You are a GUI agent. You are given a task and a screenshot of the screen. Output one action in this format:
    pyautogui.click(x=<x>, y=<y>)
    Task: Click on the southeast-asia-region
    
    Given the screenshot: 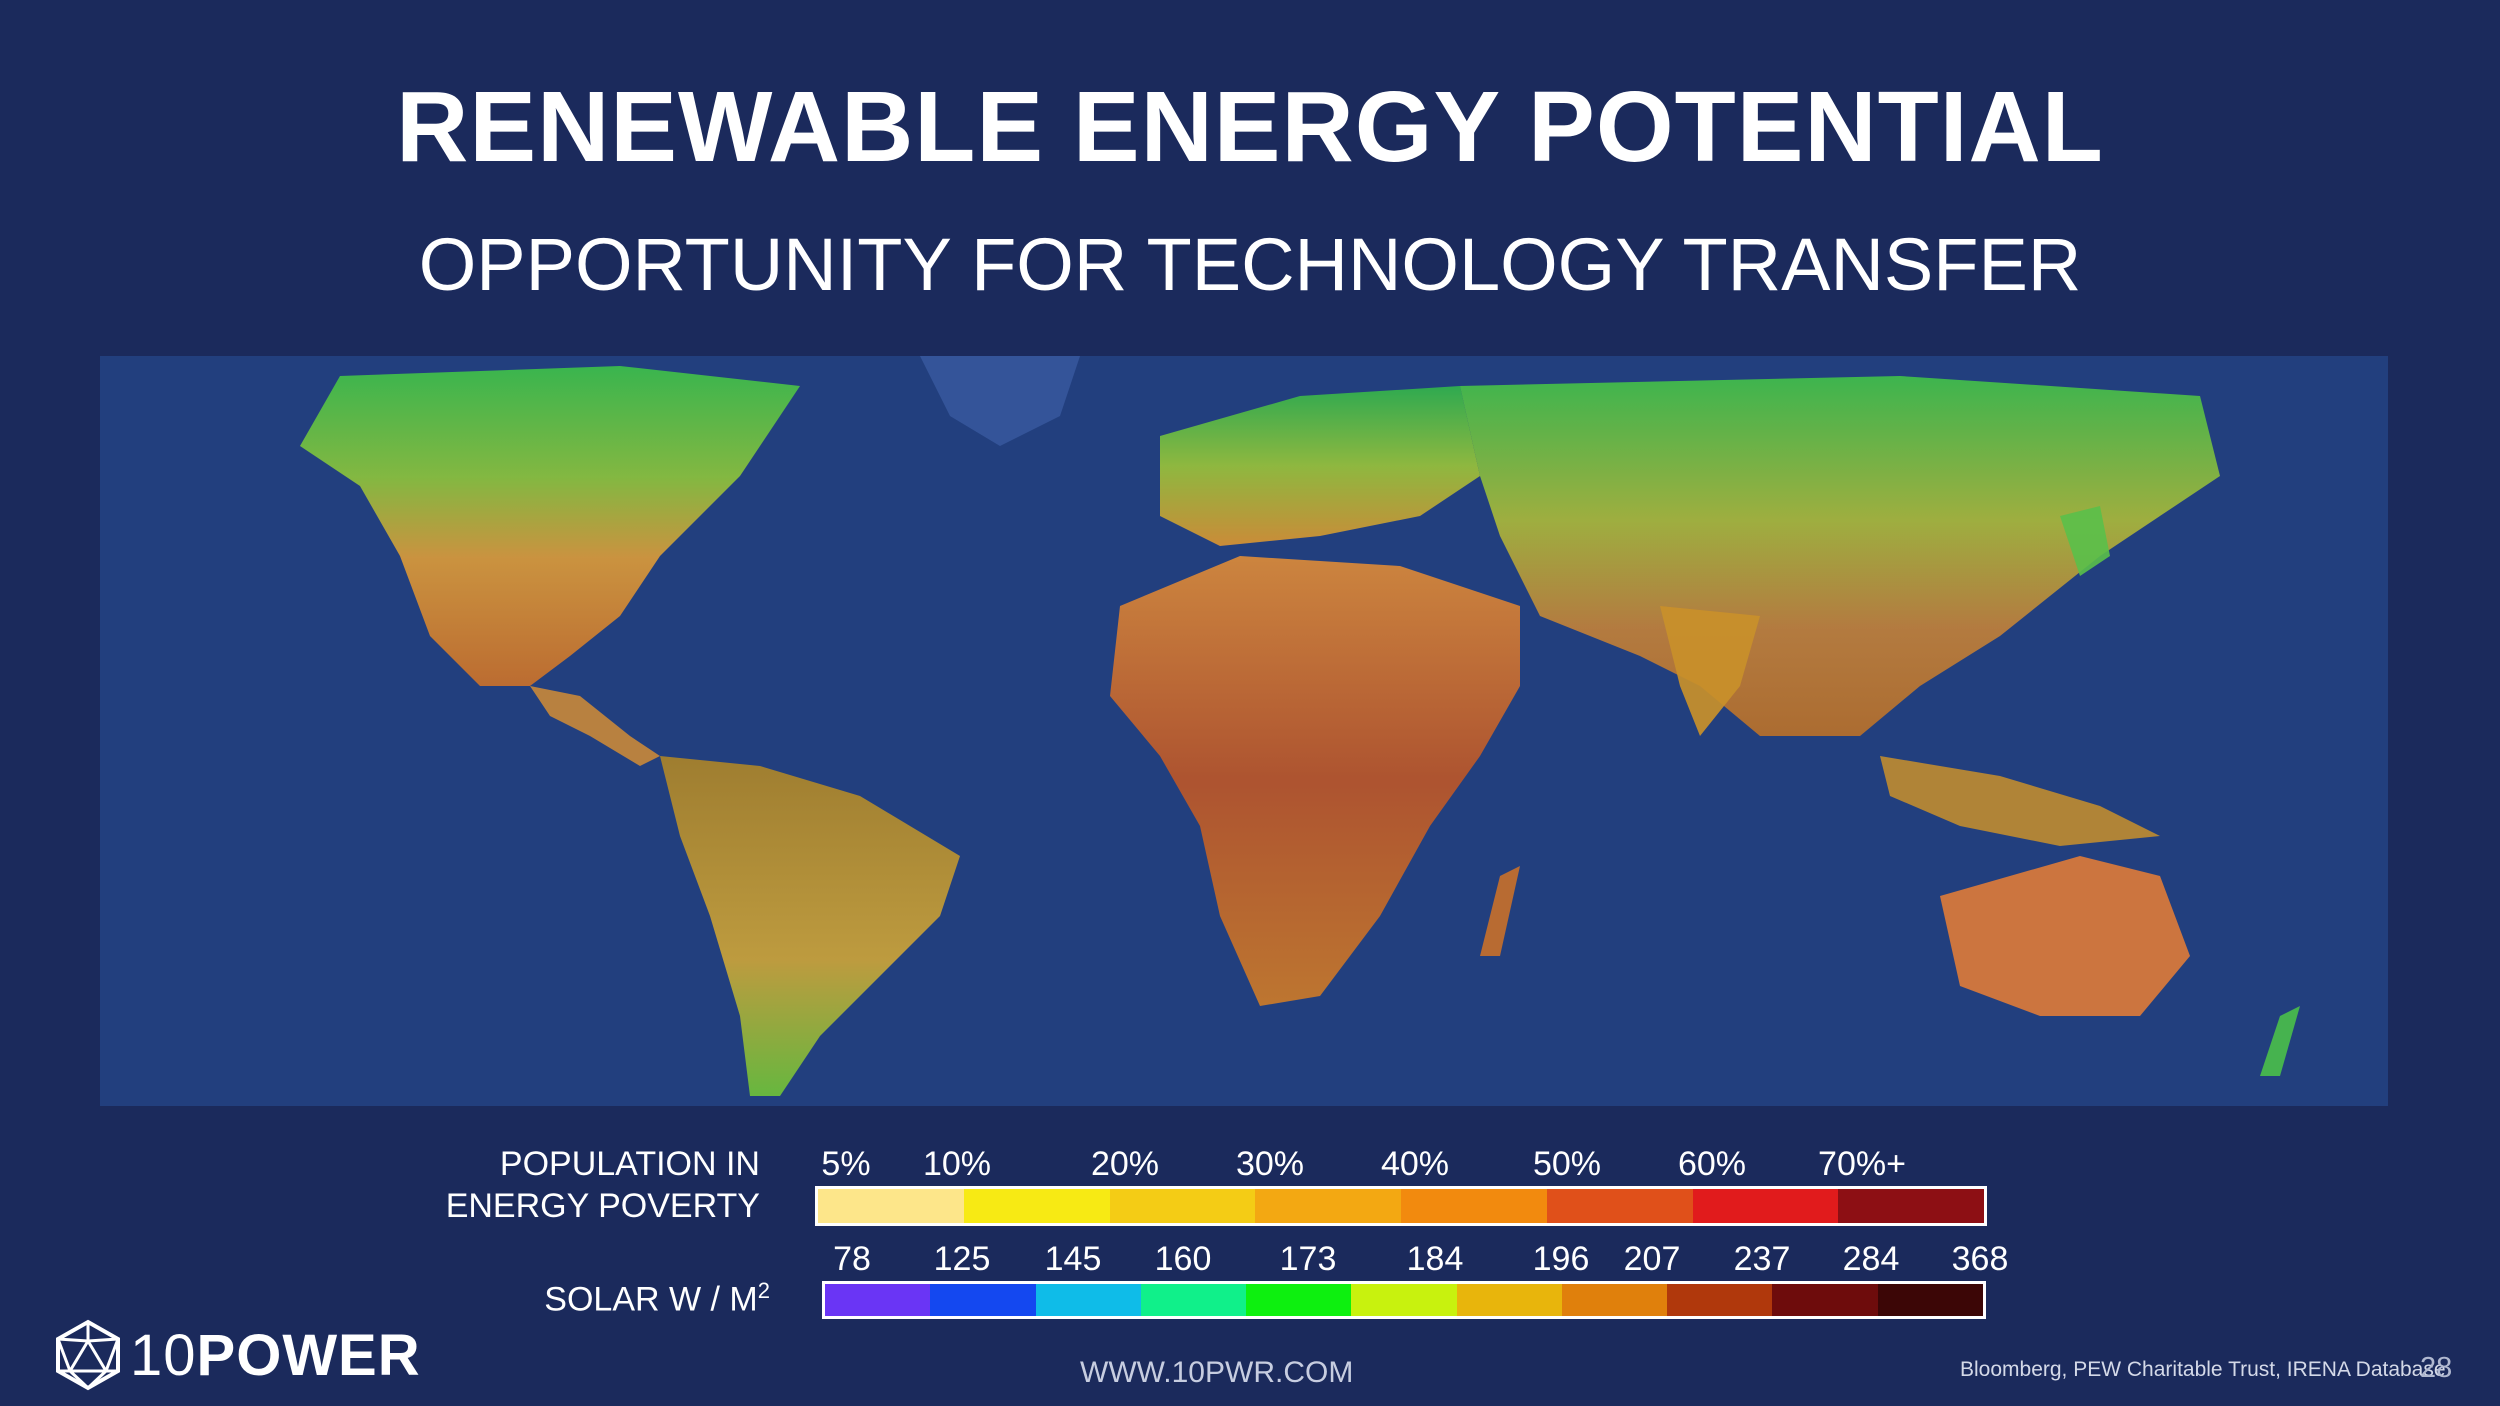 What is the action you would take?
    pyautogui.click(x=2020, y=801)
    